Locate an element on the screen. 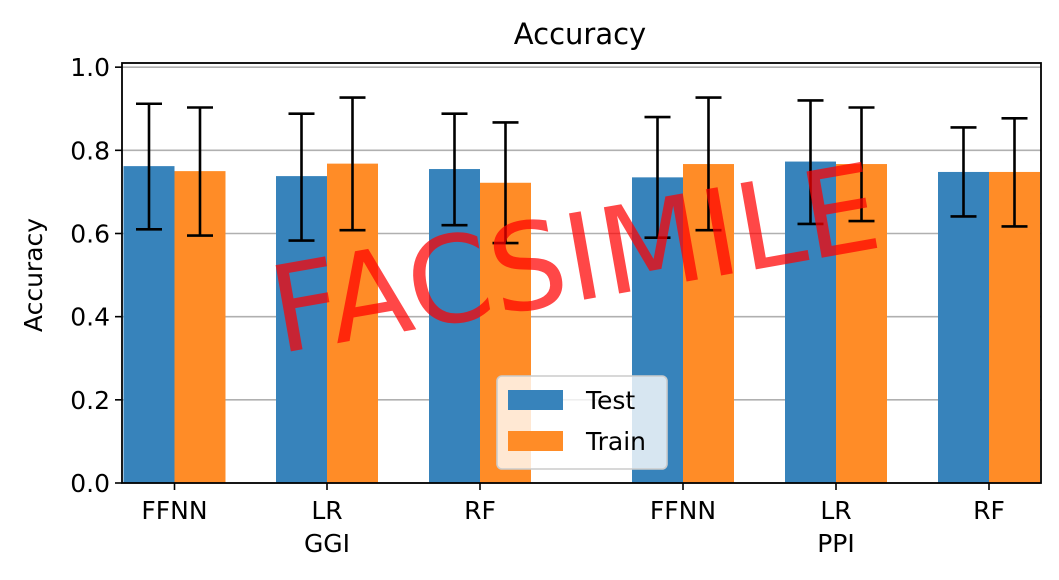  legend-swatch-train is located at coordinates (535, 441).